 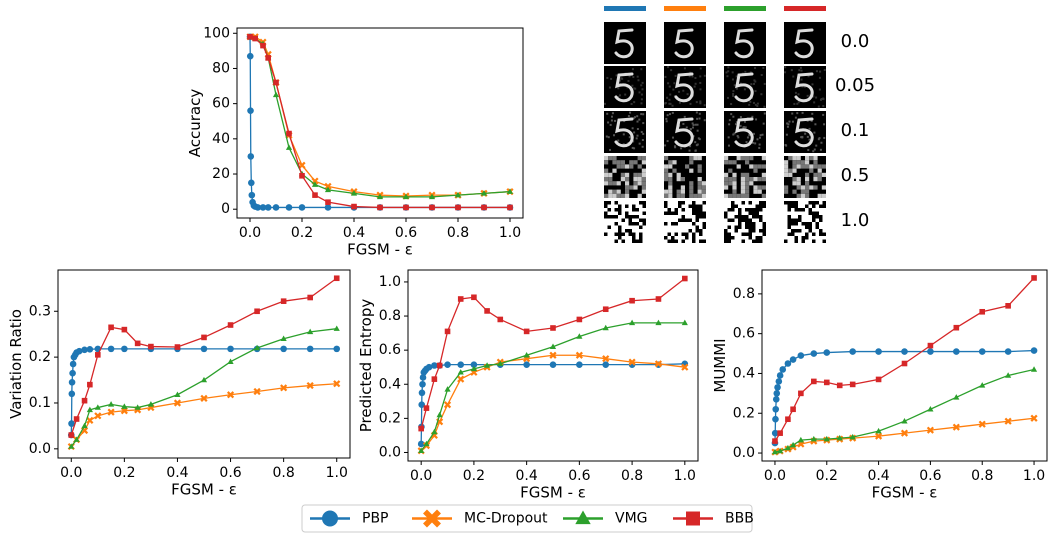 What do you see at coordinates (216, 33) in the screenshot?
I see `y-tick-label: 100` at bounding box center [216, 33].